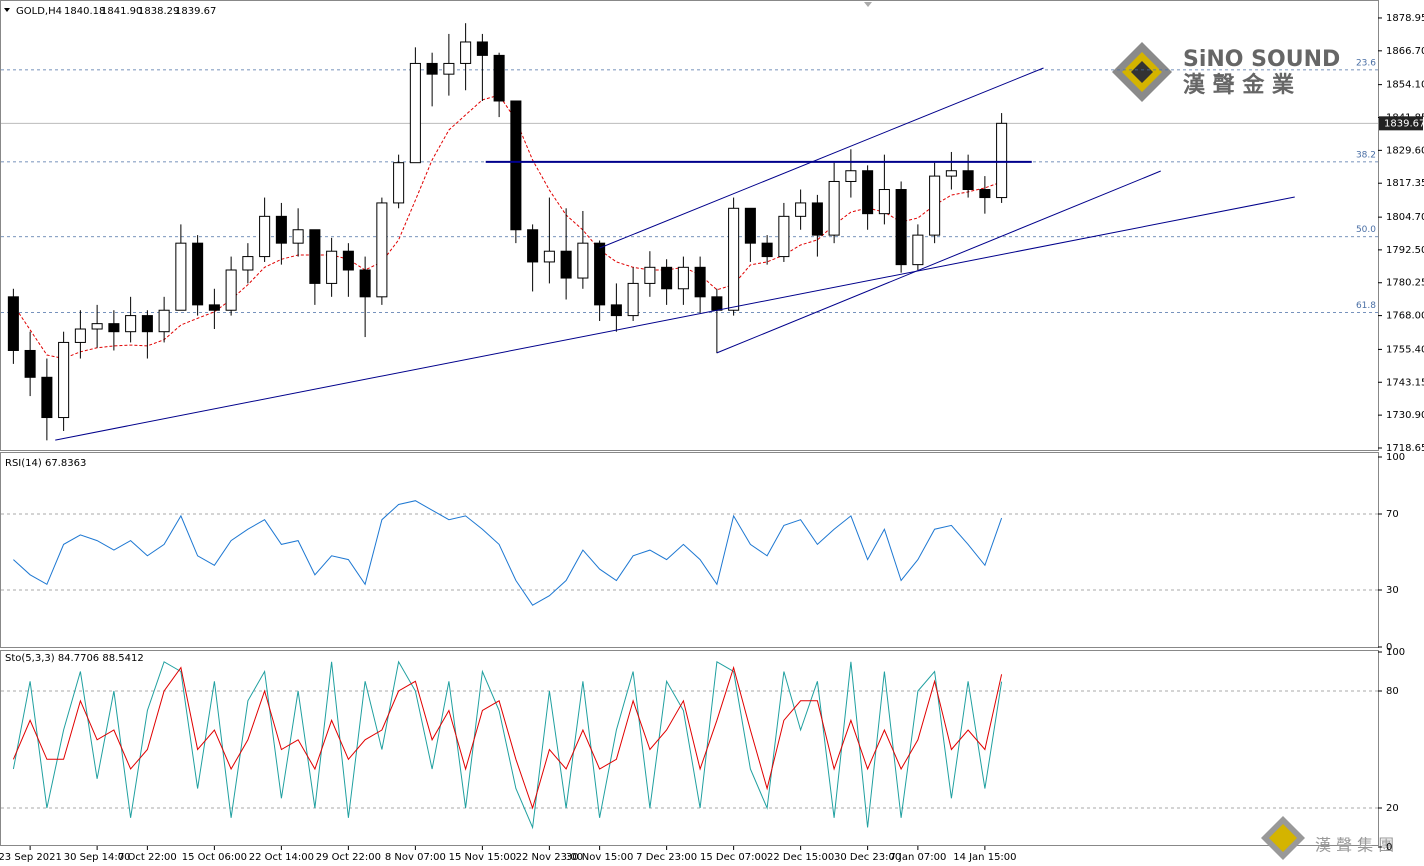  What do you see at coordinates (1366, 306) in the screenshot?
I see `fib-label: 61.8` at bounding box center [1366, 306].